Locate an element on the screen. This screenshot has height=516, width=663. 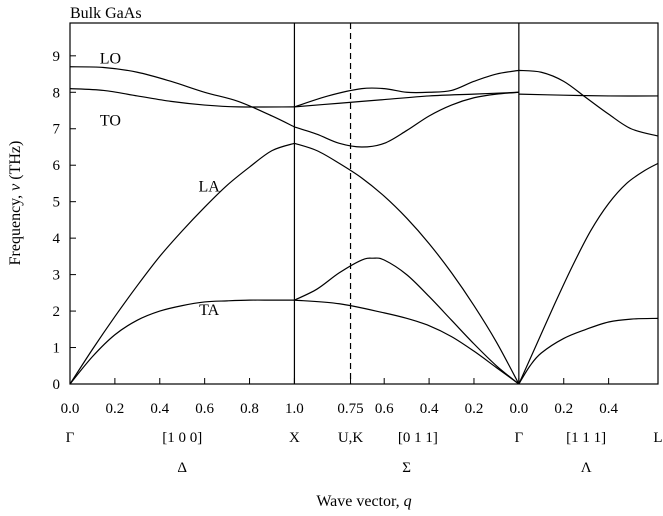
x-axis-label-symbol: q is located at coordinates (408, 501).